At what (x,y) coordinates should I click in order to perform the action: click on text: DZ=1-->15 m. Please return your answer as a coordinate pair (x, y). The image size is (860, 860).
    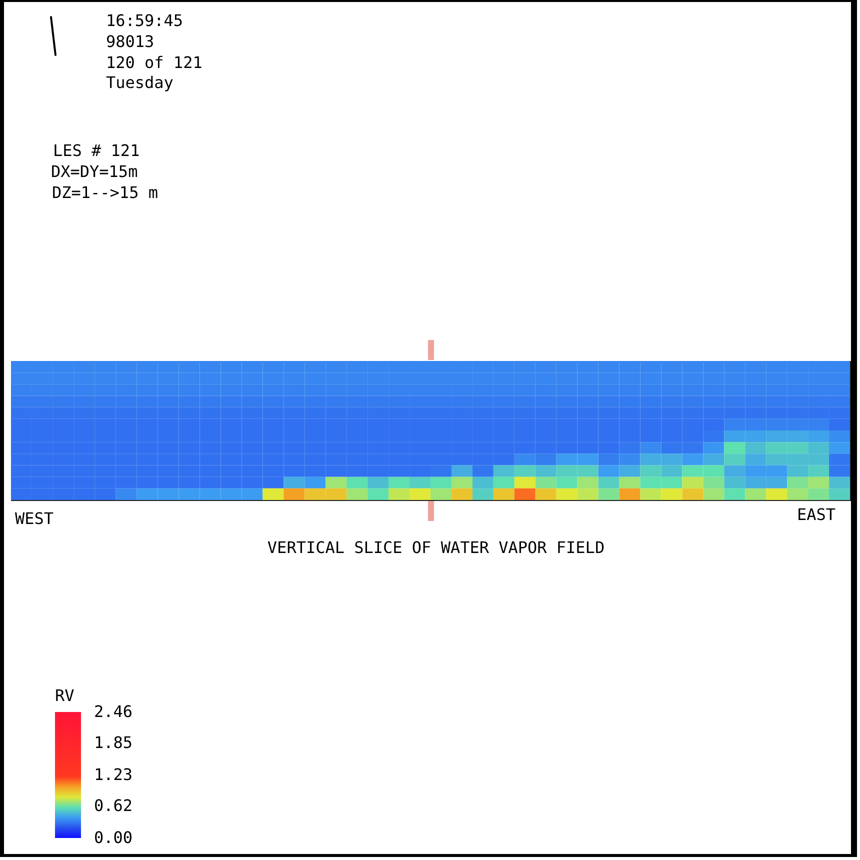
    Looking at the image, I should click on (105, 192).